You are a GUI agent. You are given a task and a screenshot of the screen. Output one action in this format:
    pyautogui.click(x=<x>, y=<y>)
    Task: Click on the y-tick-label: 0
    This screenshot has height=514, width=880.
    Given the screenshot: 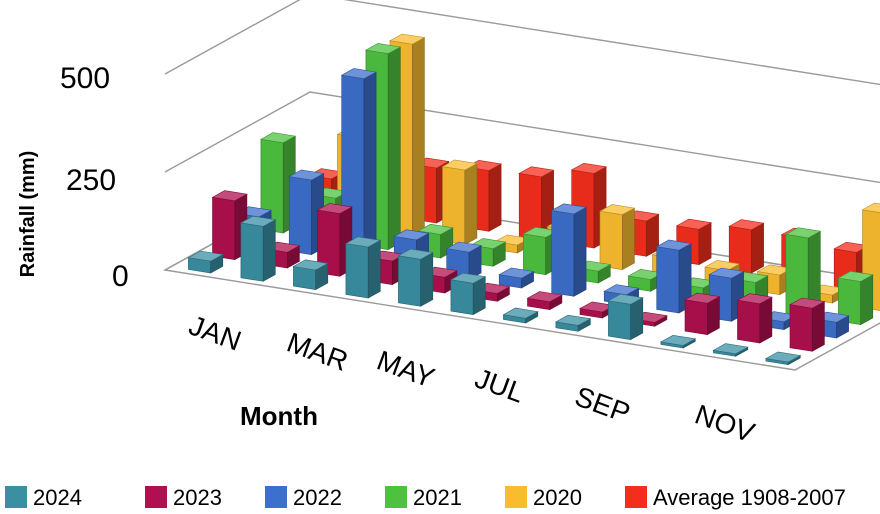 What is the action you would take?
    pyautogui.click(x=120, y=276)
    